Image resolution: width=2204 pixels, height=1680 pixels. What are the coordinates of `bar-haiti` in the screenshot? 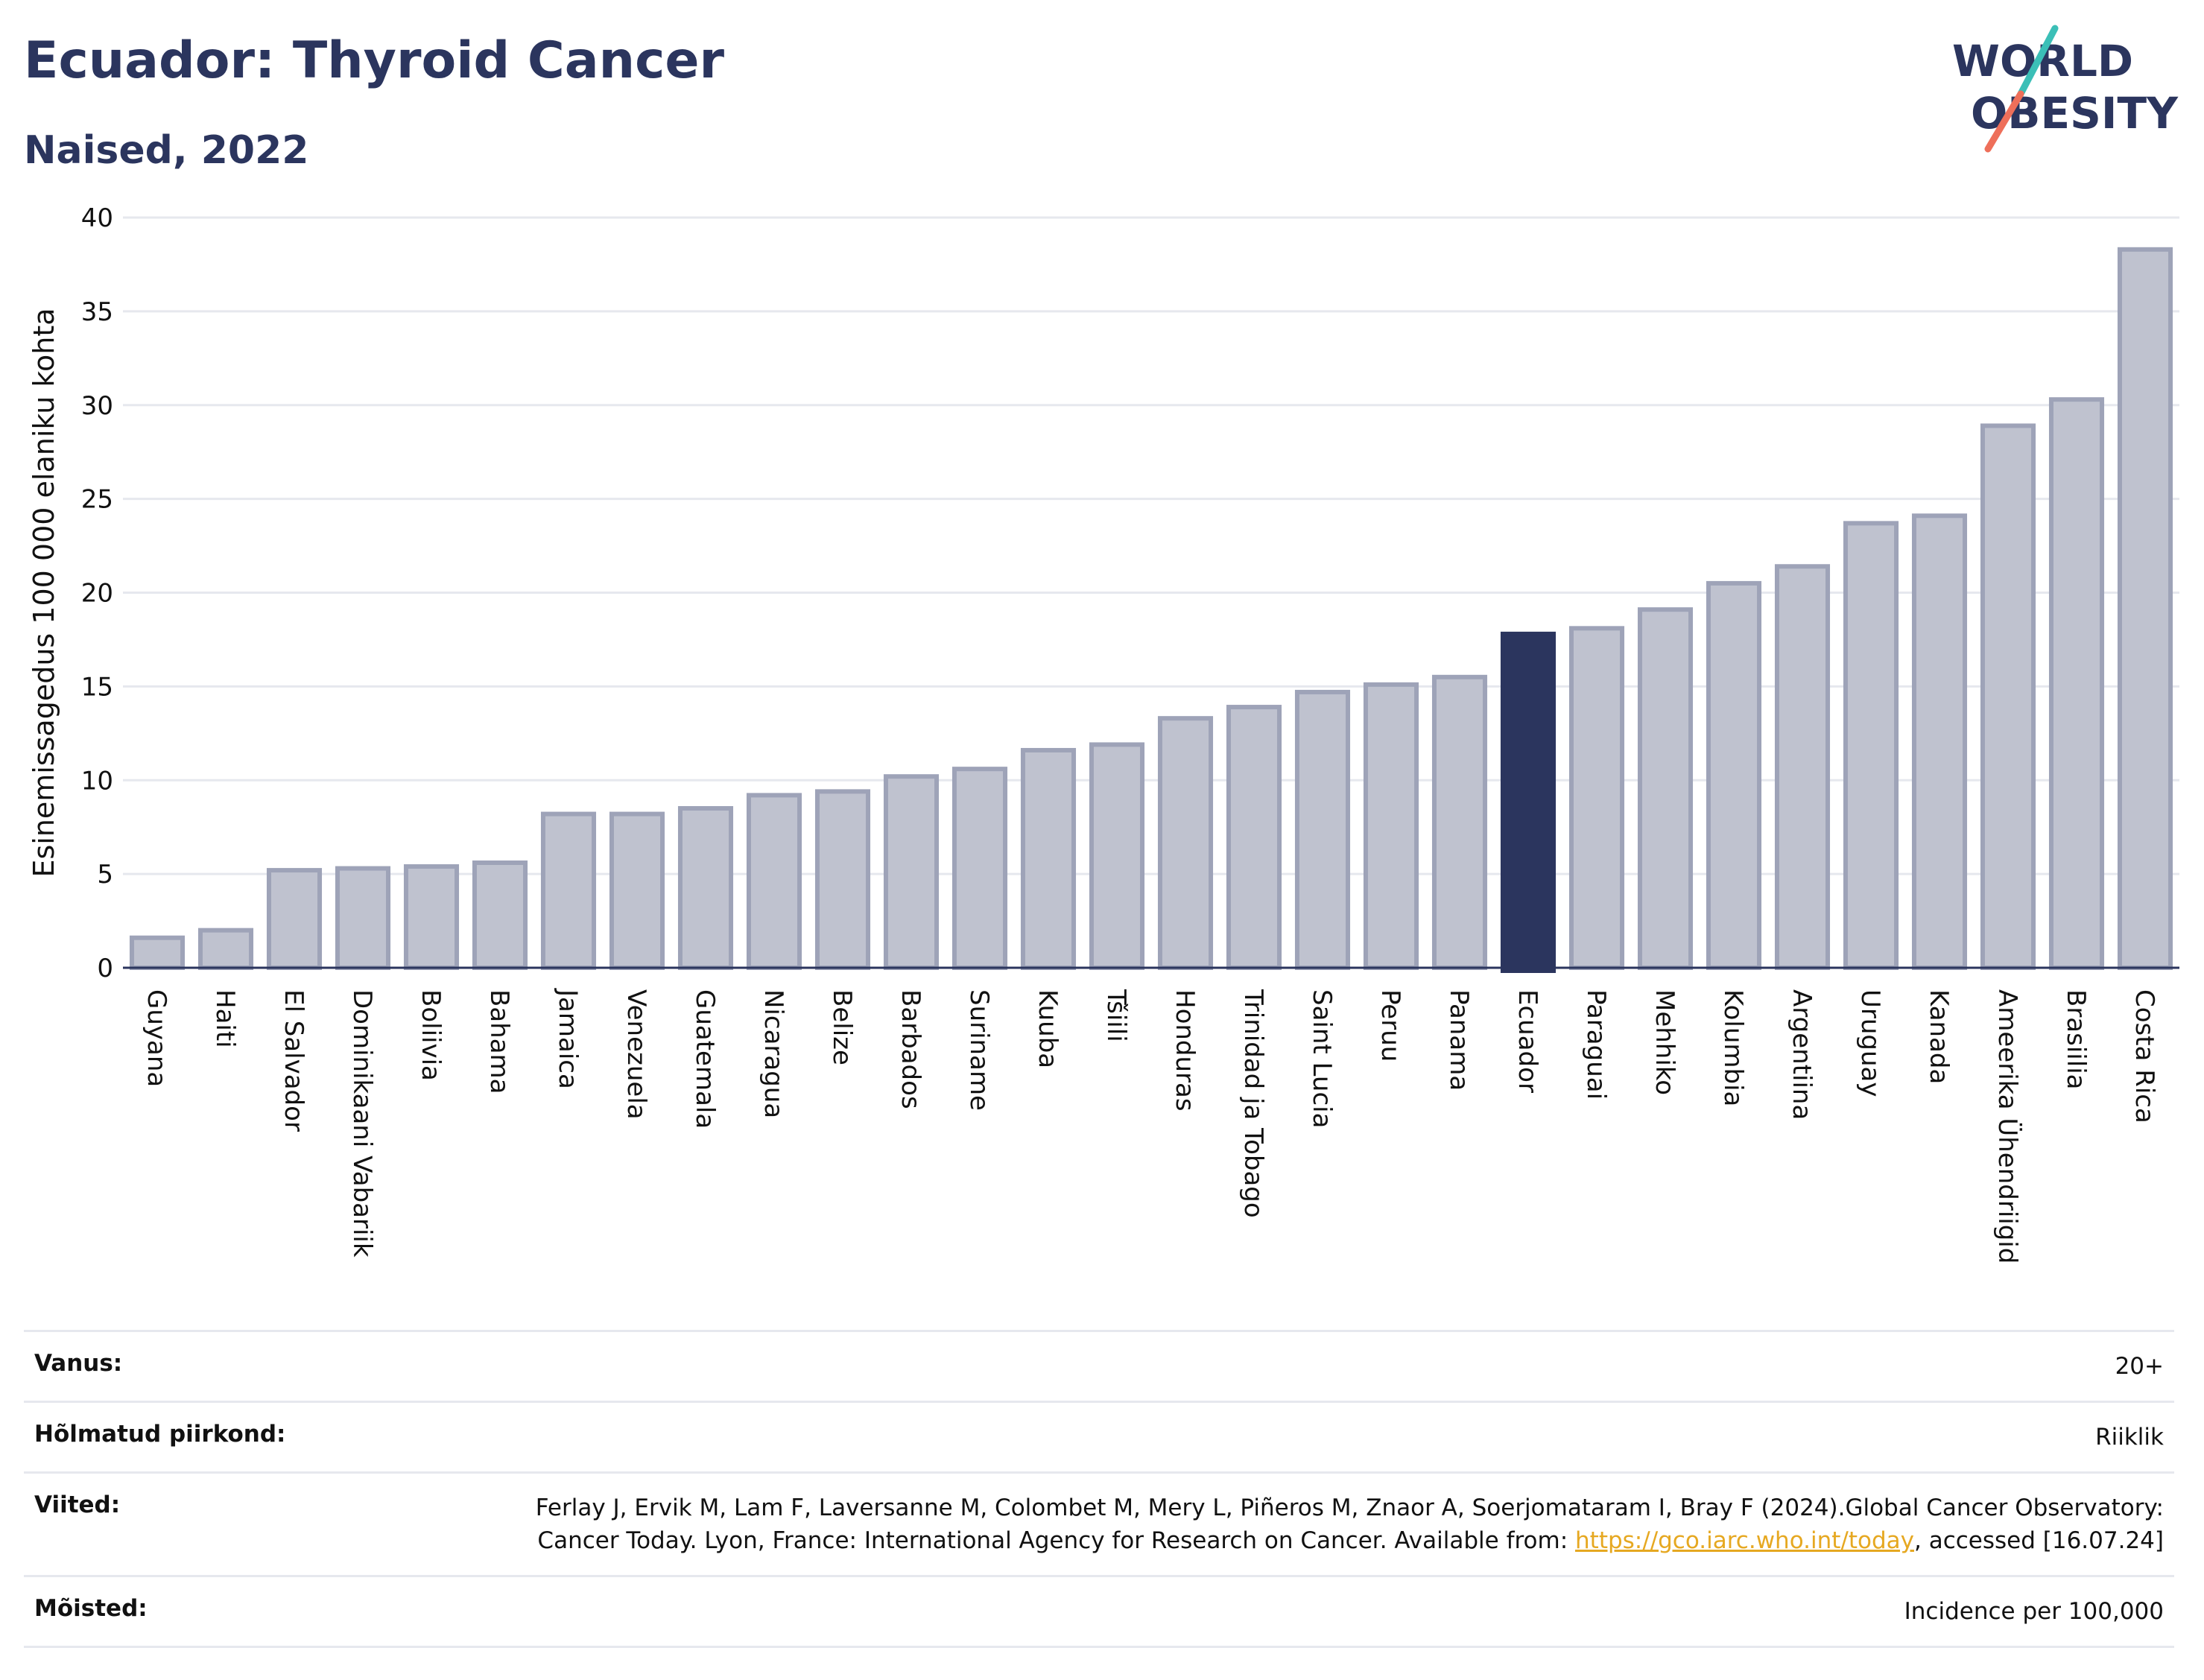 It's located at (225, 949).